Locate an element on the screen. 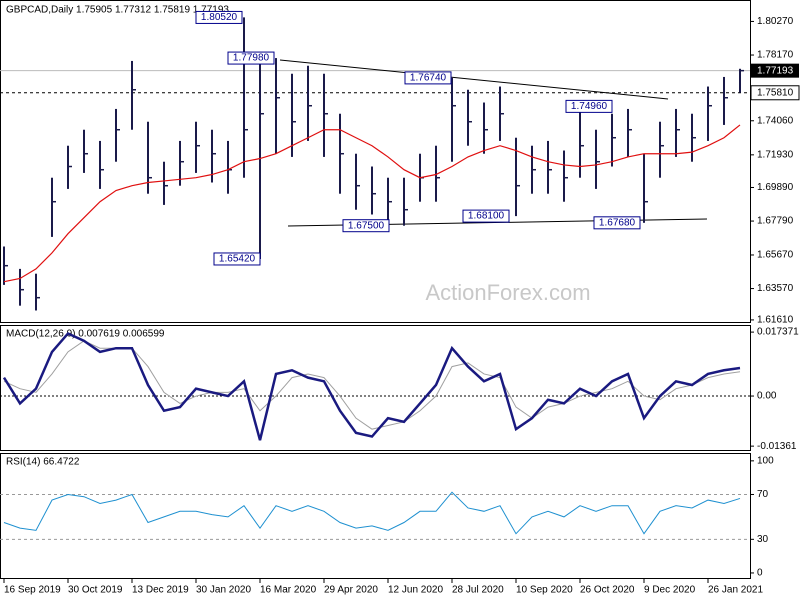  signal-line is located at coordinates (372, 385).